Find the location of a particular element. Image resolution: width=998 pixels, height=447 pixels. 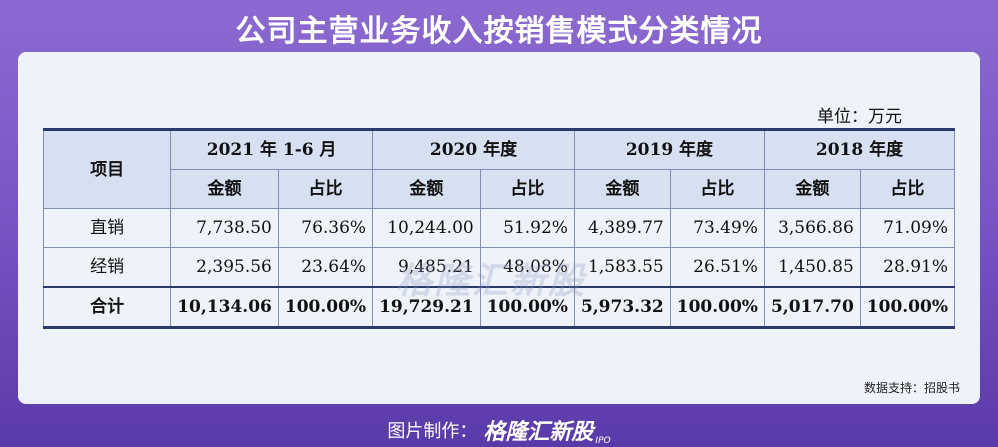

brand-logo: 格隆汇新股 is located at coordinates (538, 432).